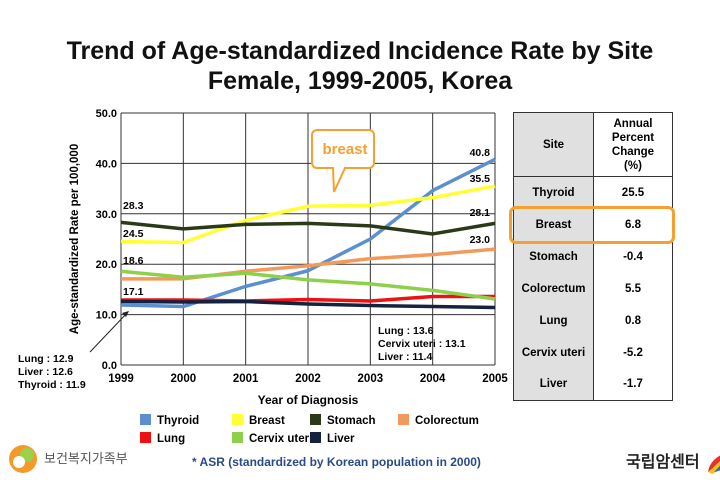 The width and height of the screenshot is (720, 480). What do you see at coordinates (341, 439) in the screenshot?
I see `legend-label: Liver` at bounding box center [341, 439].